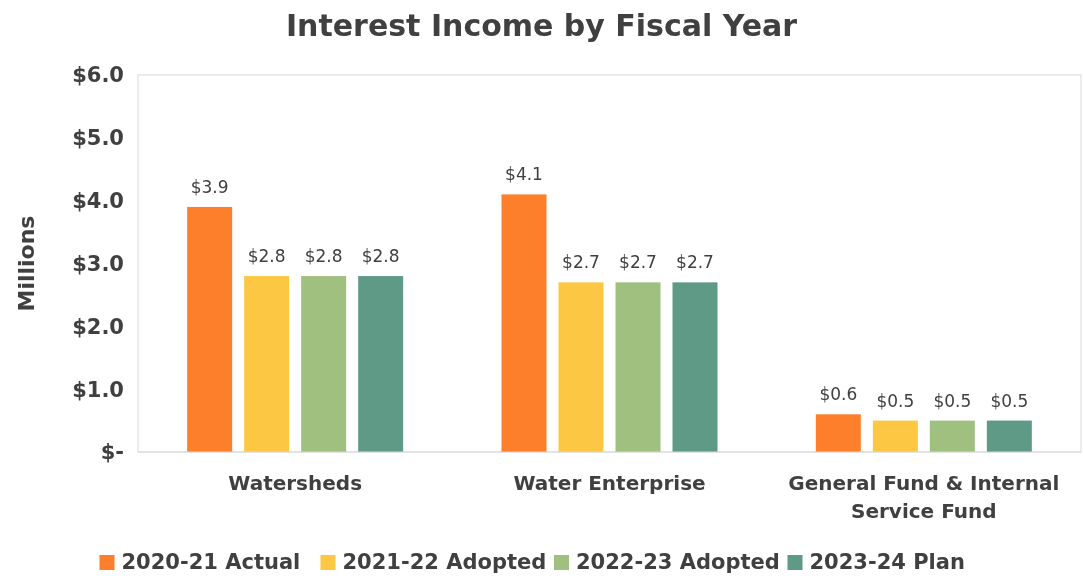 The height and width of the screenshot is (580, 1083). I want to click on legend-label: 2021-22 Adopted, so click(444, 562).